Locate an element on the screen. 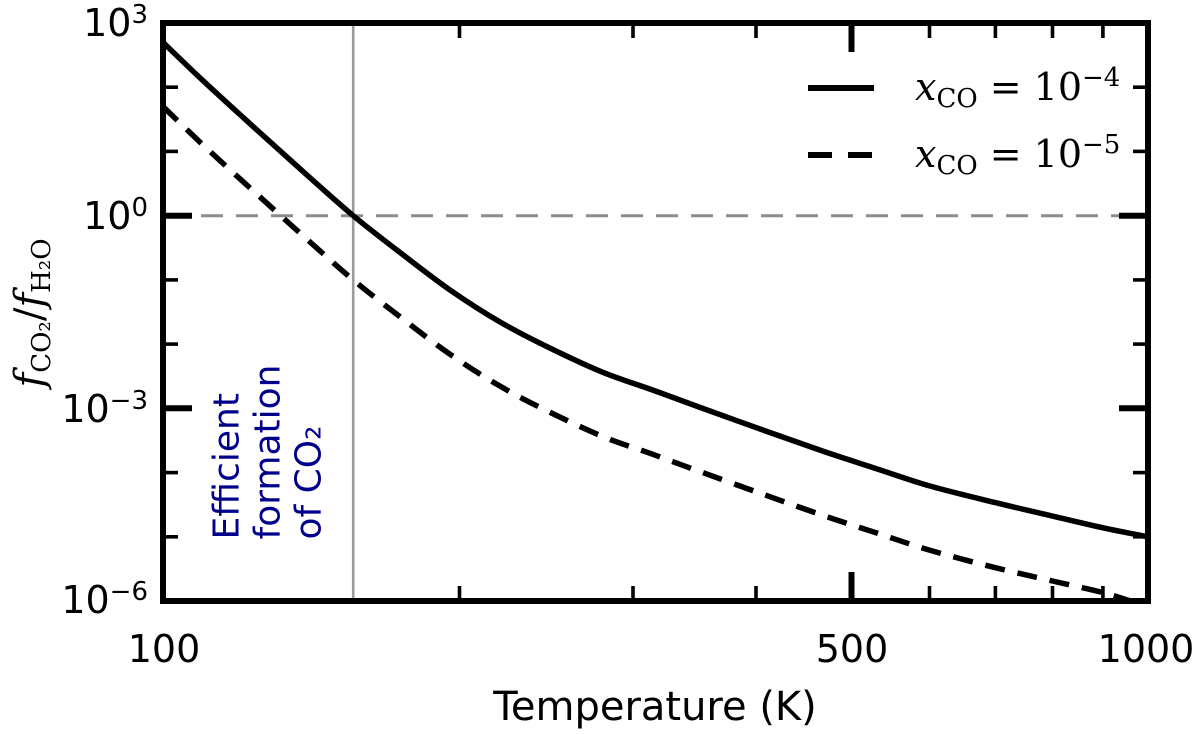  legend-exp: −4 is located at coordinates (1101, 77).